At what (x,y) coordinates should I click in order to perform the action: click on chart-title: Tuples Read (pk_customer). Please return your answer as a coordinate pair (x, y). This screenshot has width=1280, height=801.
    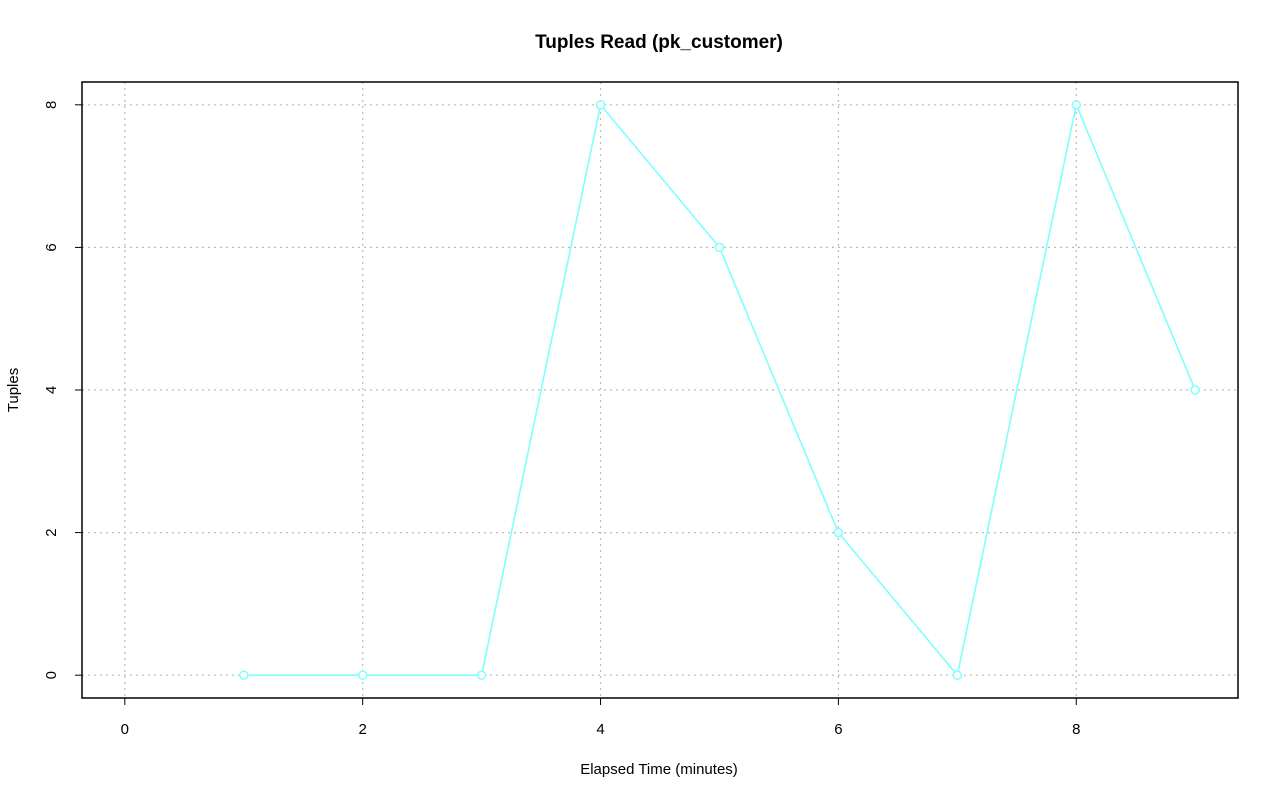
    Looking at the image, I should click on (659, 42).